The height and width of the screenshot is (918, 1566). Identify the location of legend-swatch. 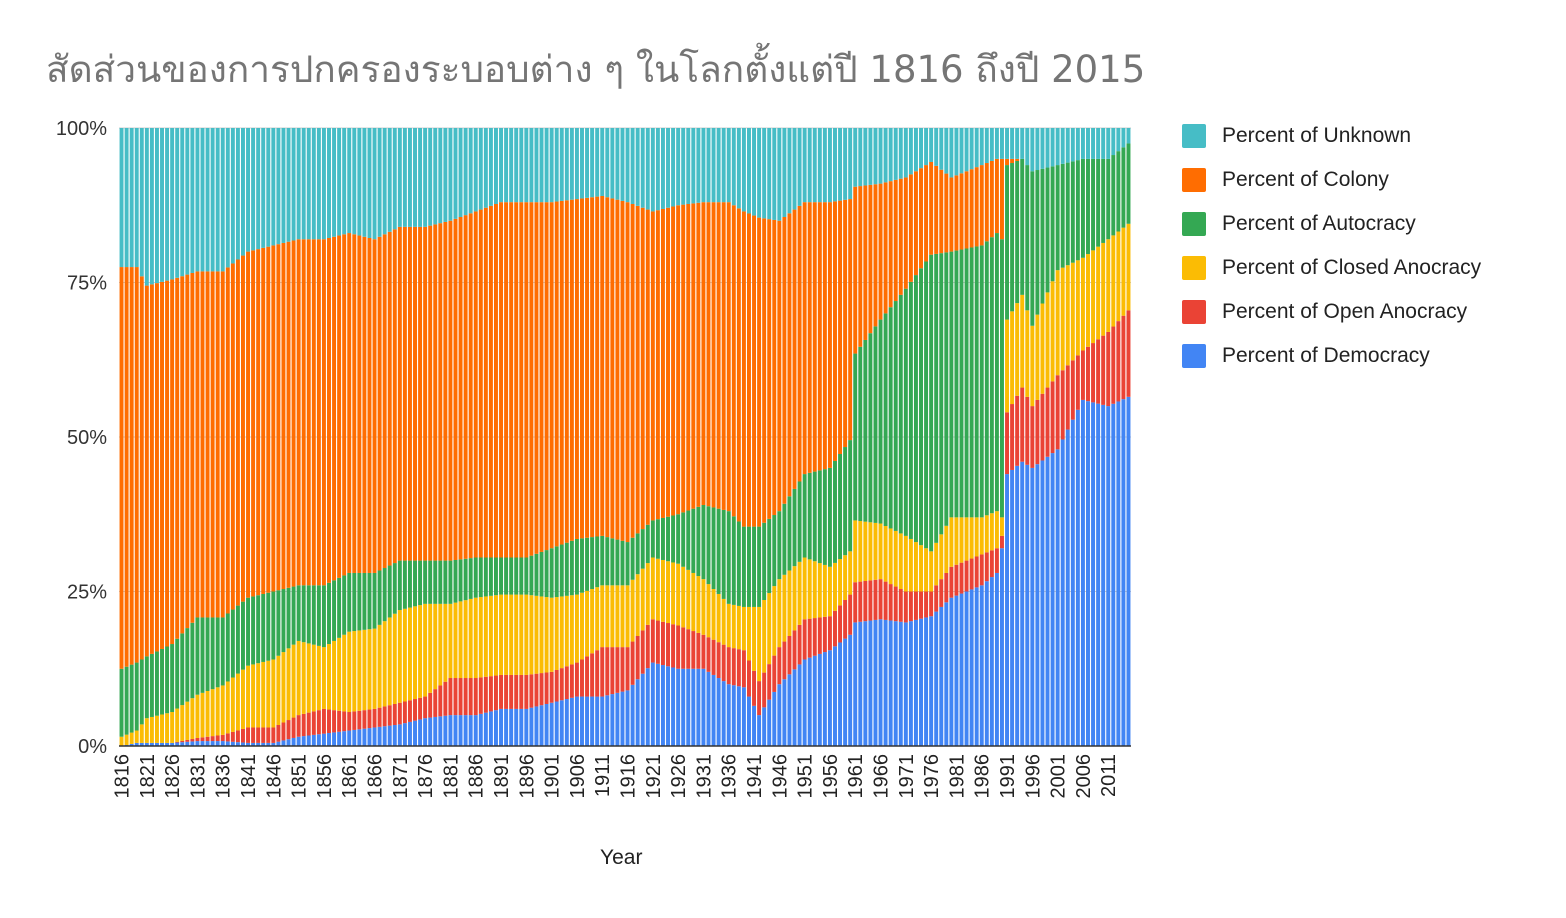
(1194, 356).